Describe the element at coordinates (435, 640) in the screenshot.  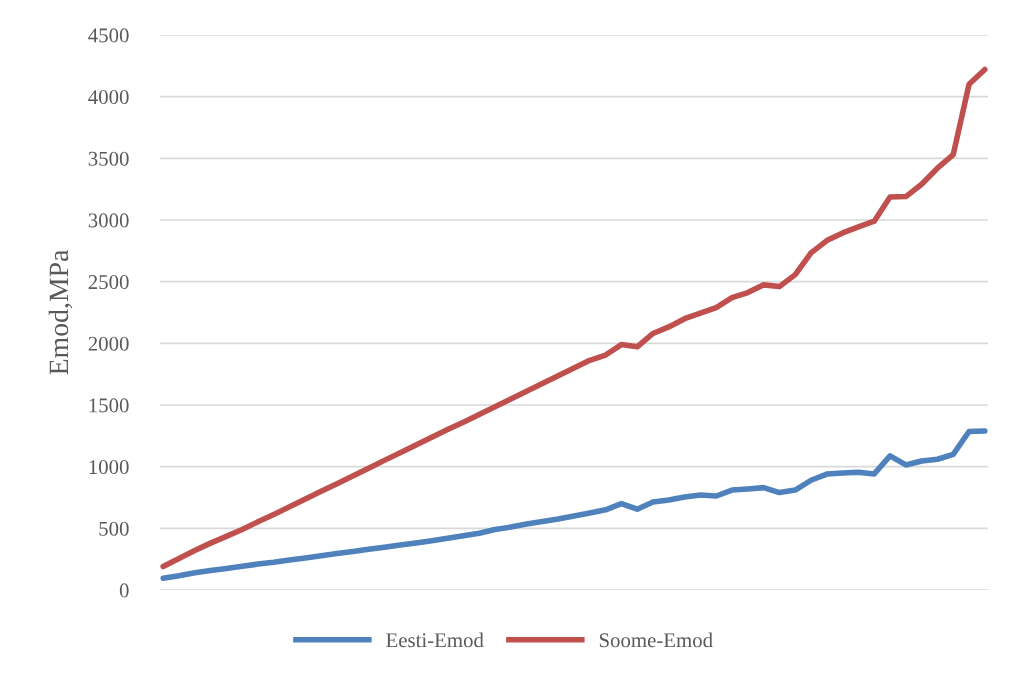
I see `legend-label: Eesti-Emod` at that location.